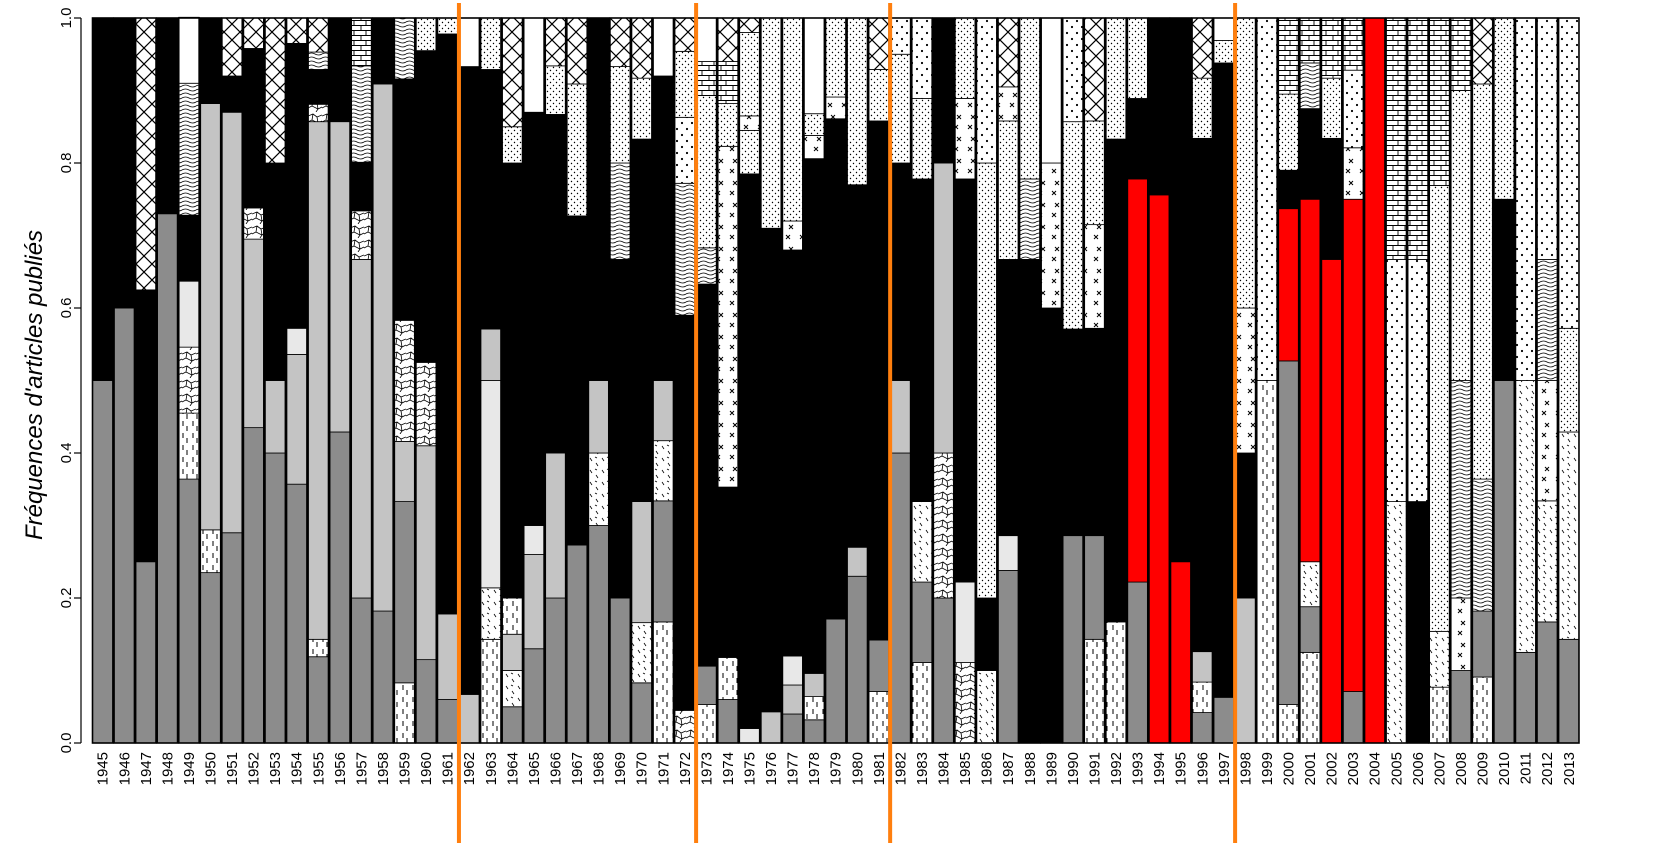 This screenshot has width=1664, height=843. Describe the element at coordinates (750, 768) in the screenshot. I see `x-tick-label: 1975` at that location.